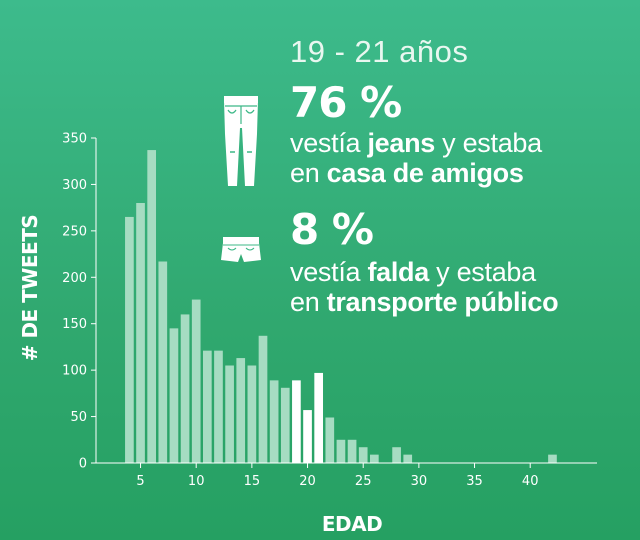 This screenshot has width=640, height=540. Describe the element at coordinates (74, 139) in the screenshot. I see `y-tick-label-350: 350` at that location.